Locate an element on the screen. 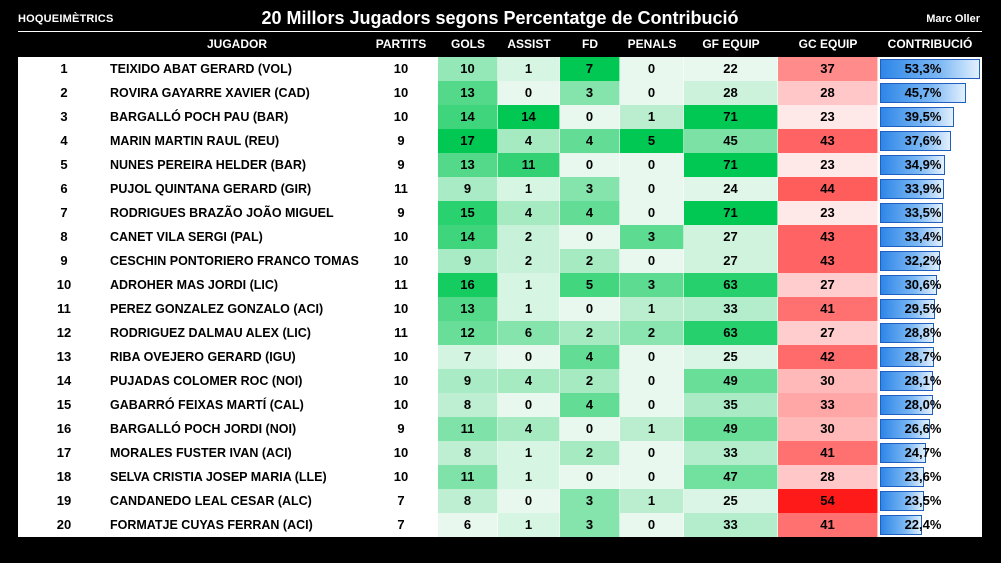 Image resolution: width=1001 pixels, height=563 pixels. player-name-cell: CESCHIN PONTORIERO FRANCO TOMAS (PAL) is located at coordinates (237, 270).